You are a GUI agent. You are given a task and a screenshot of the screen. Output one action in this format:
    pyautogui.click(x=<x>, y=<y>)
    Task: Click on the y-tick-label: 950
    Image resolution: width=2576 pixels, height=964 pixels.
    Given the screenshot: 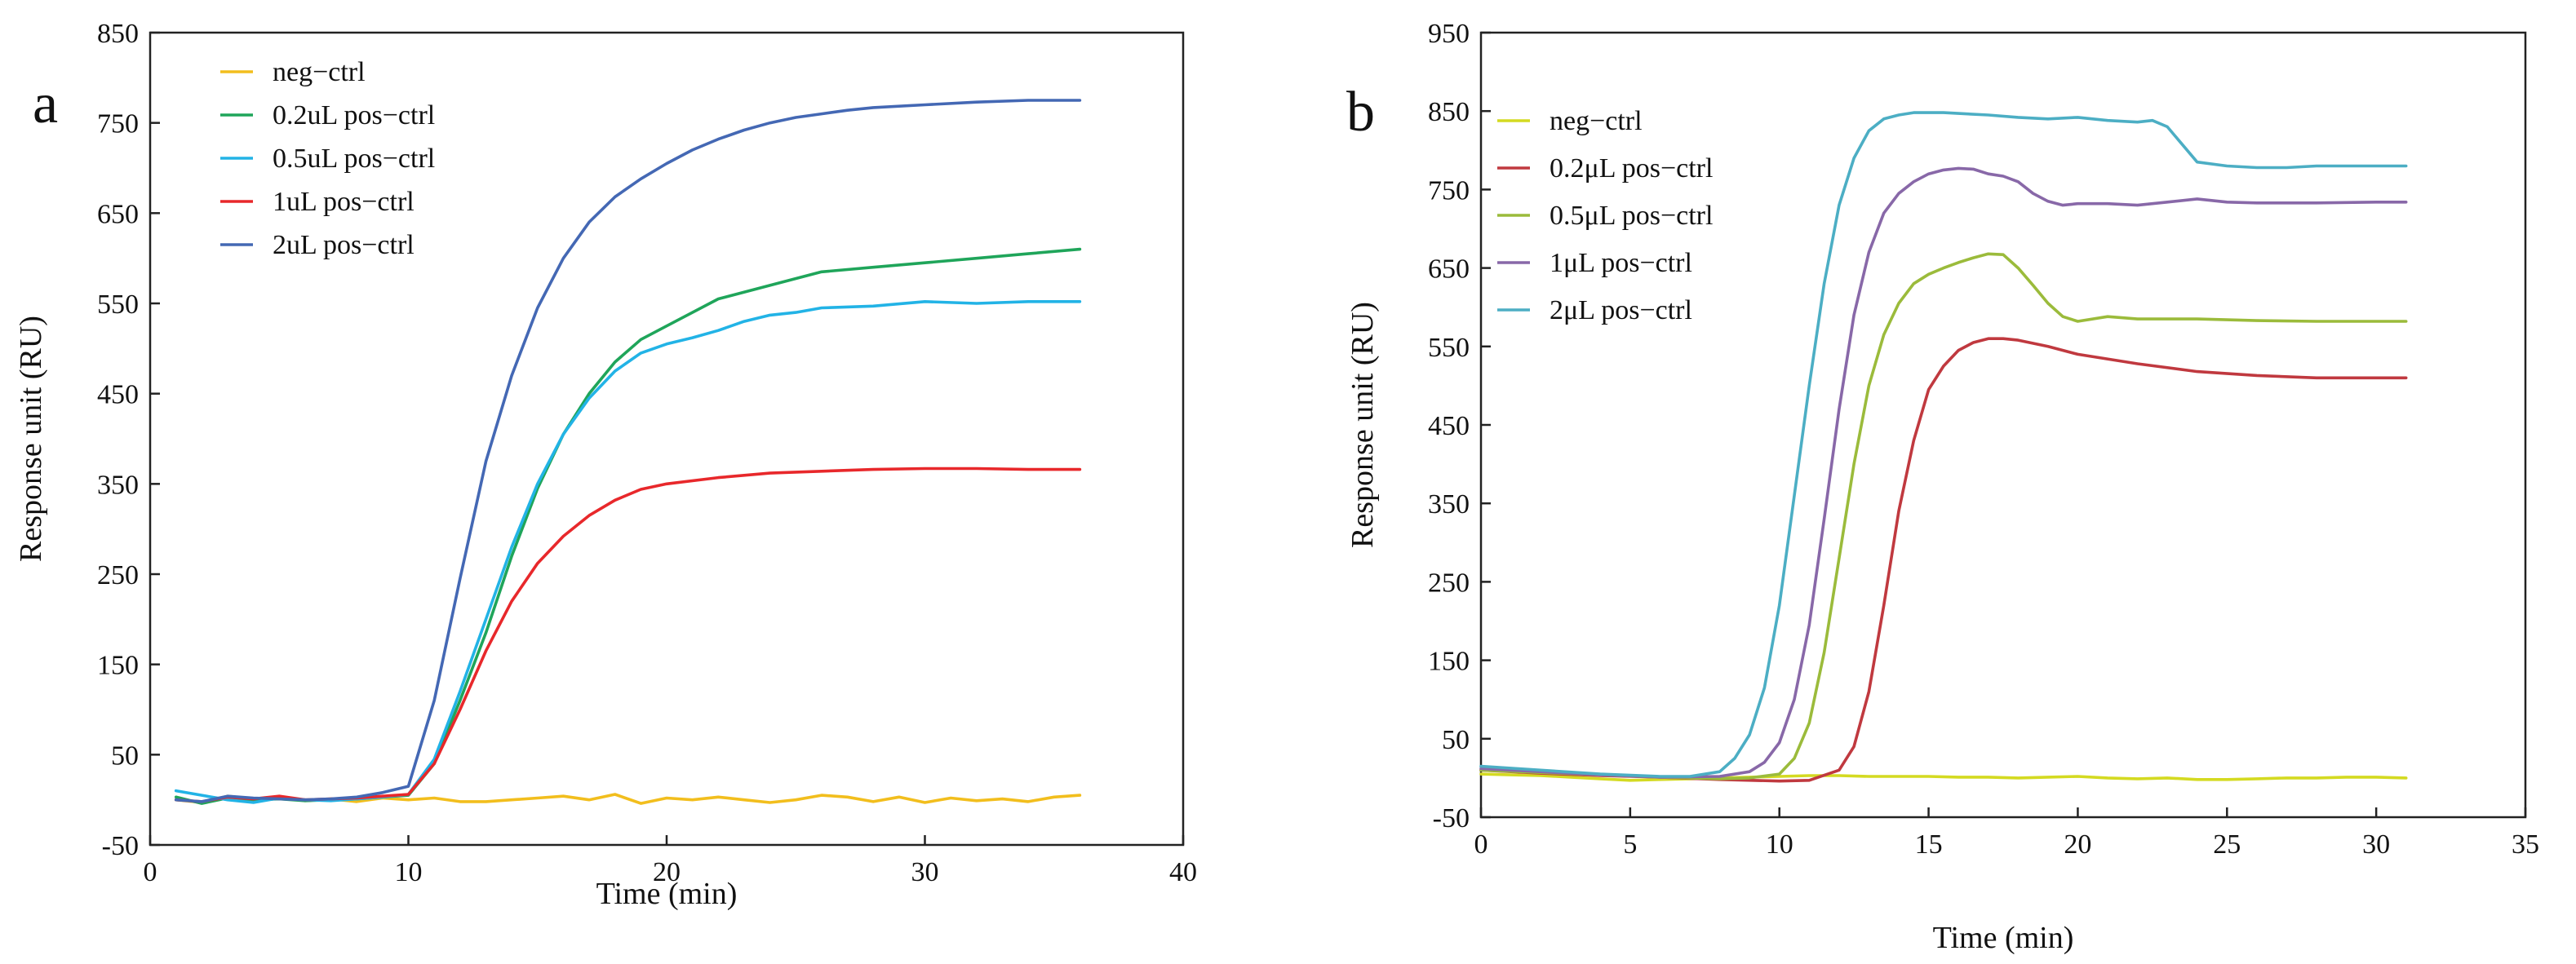 What is the action you would take?
    pyautogui.click(x=1449, y=34)
    